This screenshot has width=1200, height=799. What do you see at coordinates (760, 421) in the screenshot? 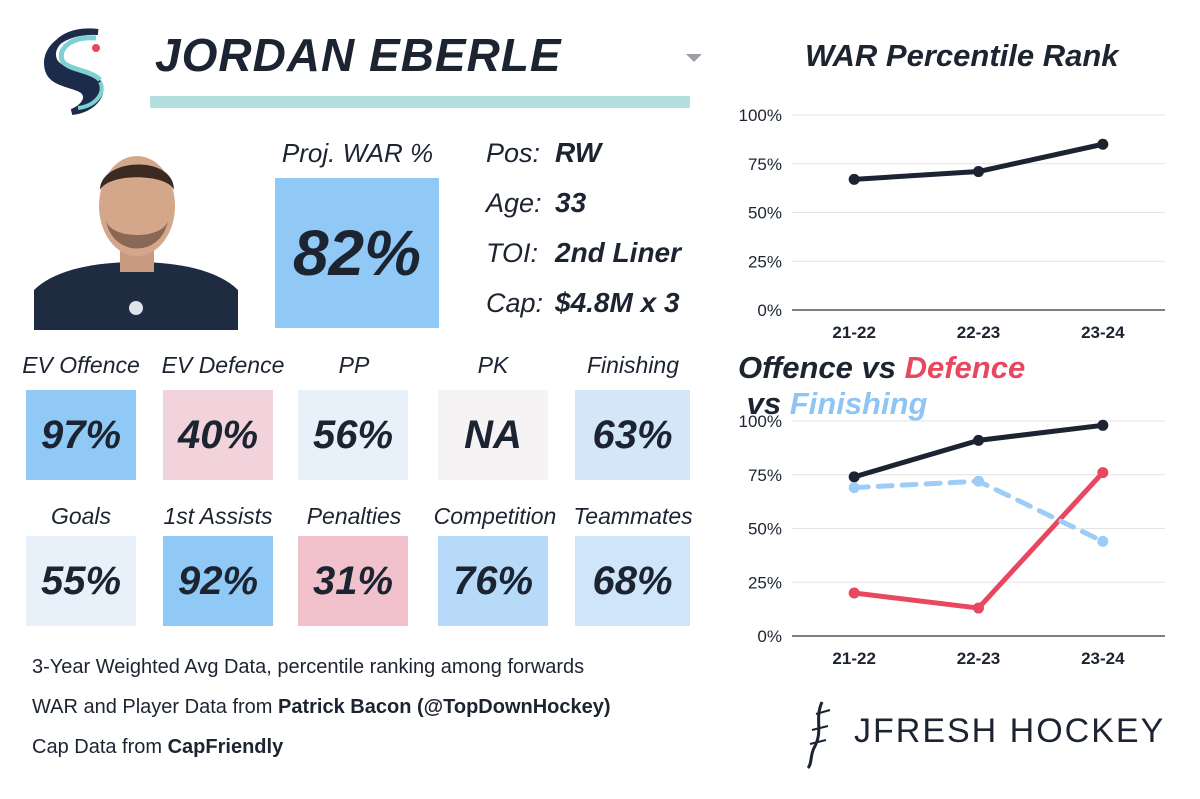
I see `chart-2-ytick-label: 100%` at bounding box center [760, 421].